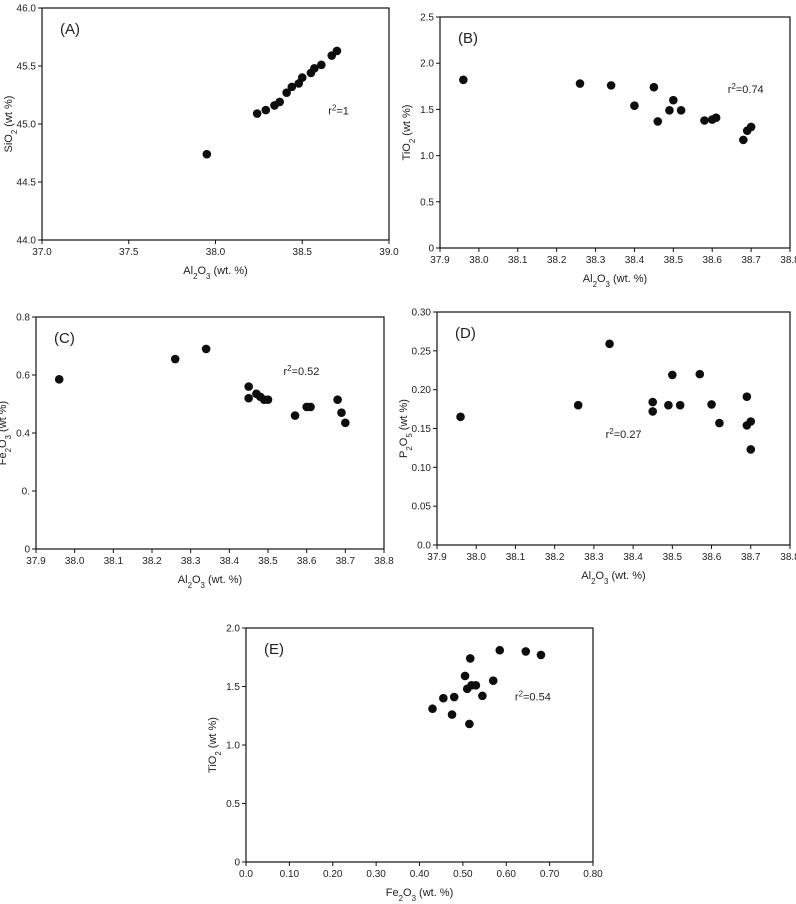  I want to click on r-squared-annotation: r2=0.54, so click(533, 696).